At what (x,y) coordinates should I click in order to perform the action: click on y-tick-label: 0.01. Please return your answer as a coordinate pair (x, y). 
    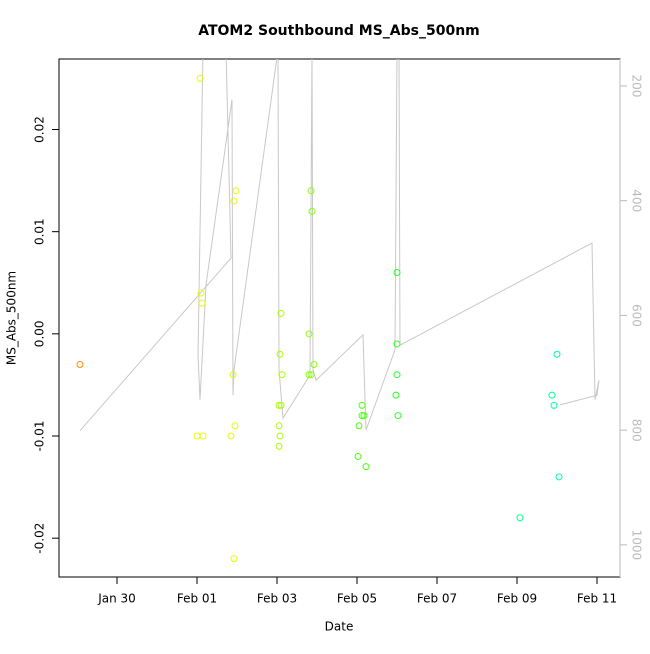
    Looking at the image, I should click on (40, 231).